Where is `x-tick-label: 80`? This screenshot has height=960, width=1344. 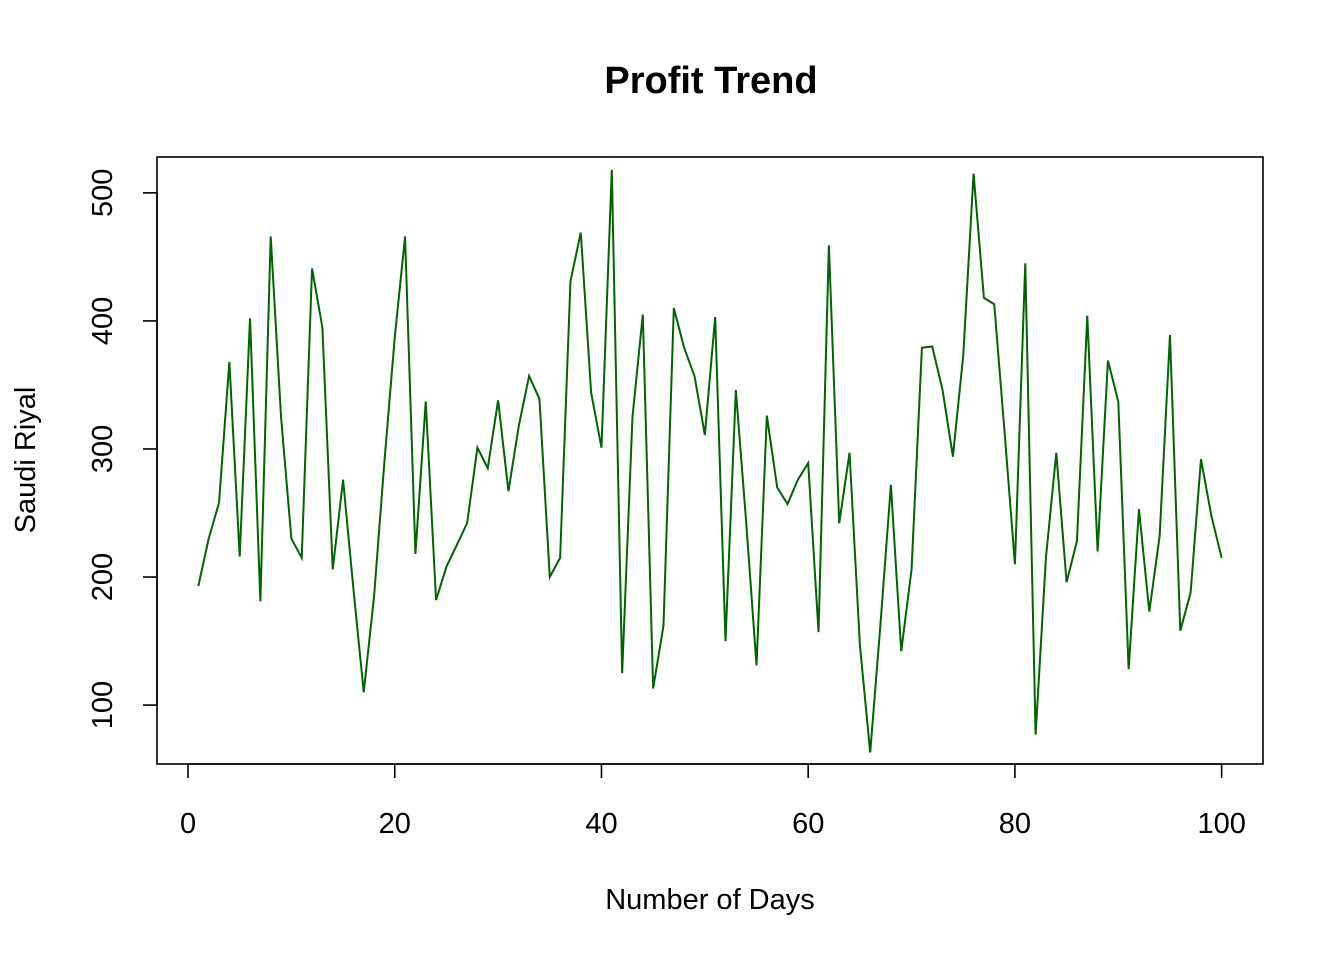 x-tick-label: 80 is located at coordinates (1015, 824).